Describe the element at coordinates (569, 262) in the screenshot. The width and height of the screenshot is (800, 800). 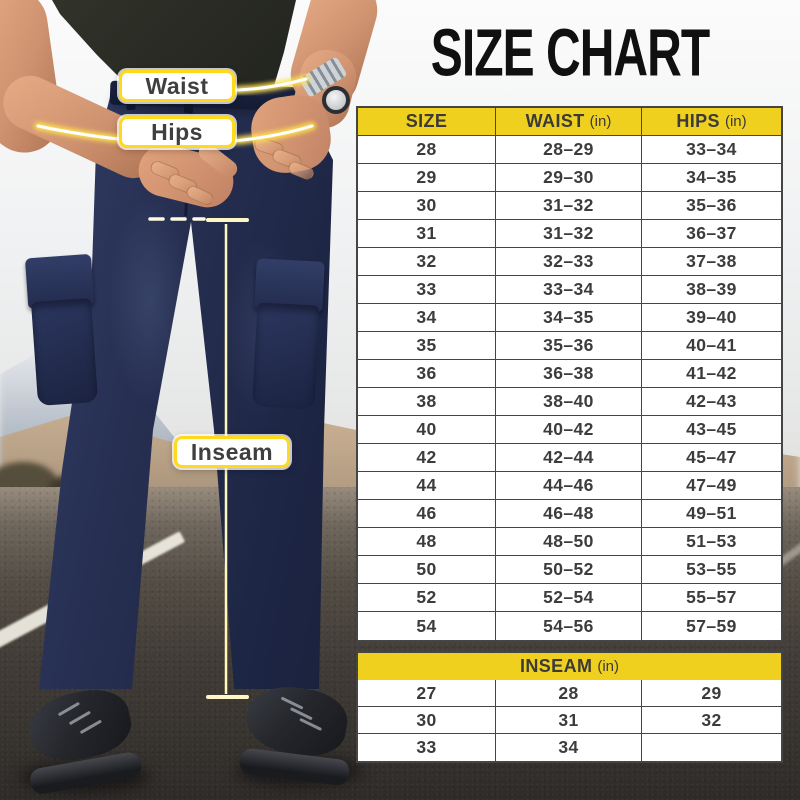
I see `size-table-cell: 32–33` at that location.